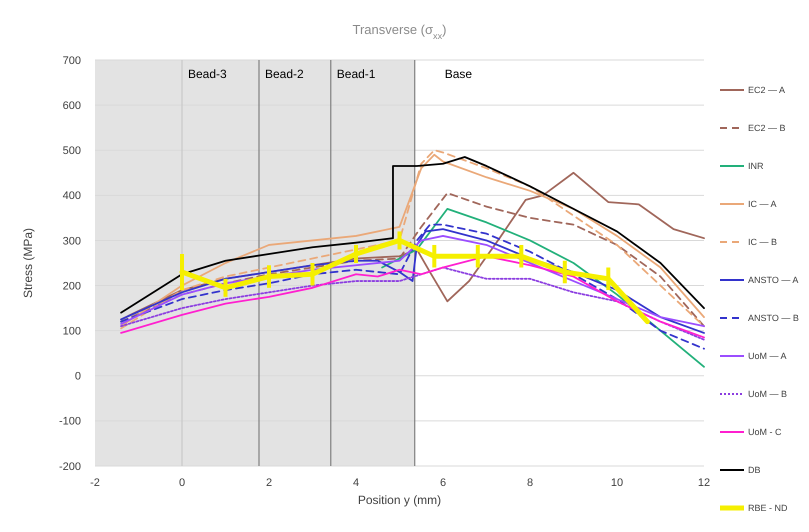 The image size is (809, 532). Describe the element at coordinates (71, 151) in the screenshot. I see `y-tick-label: 500` at that location.